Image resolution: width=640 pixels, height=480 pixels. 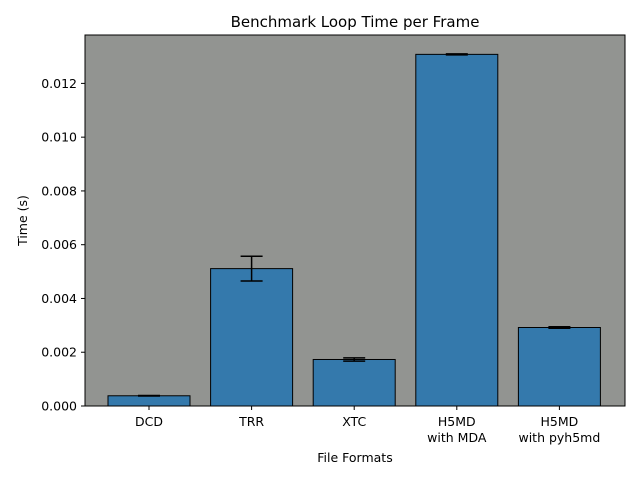 What do you see at coordinates (149, 421) in the screenshot?
I see `x-tick-label: DCD` at bounding box center [149, 421].